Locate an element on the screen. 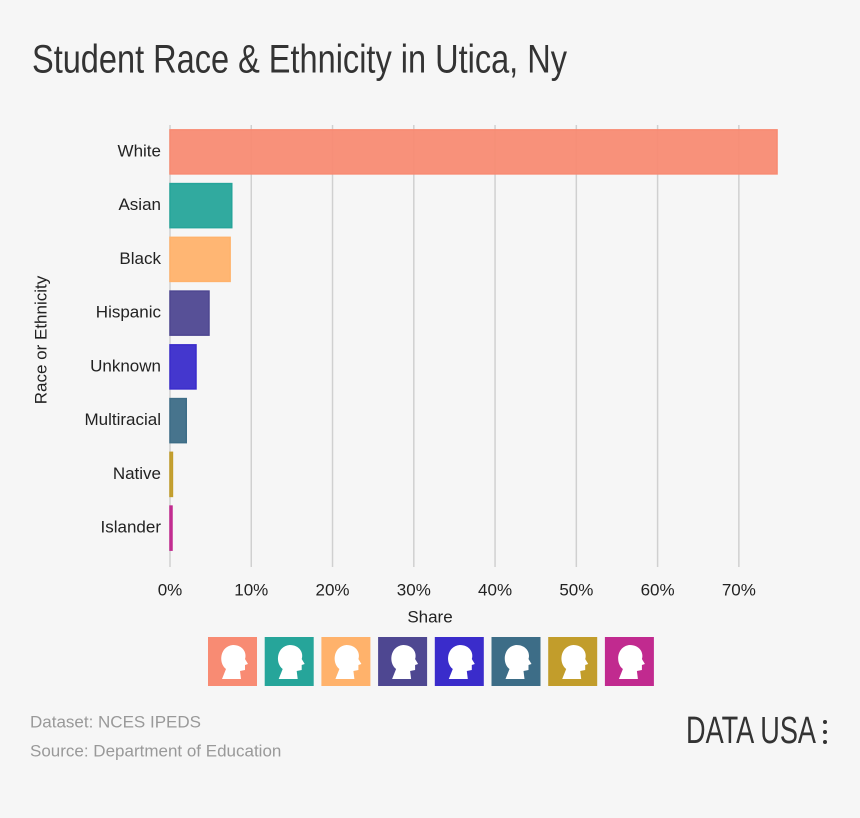 The image size is (860, 818). y-tick-label: Unknown is located at coordinates (125, 365).